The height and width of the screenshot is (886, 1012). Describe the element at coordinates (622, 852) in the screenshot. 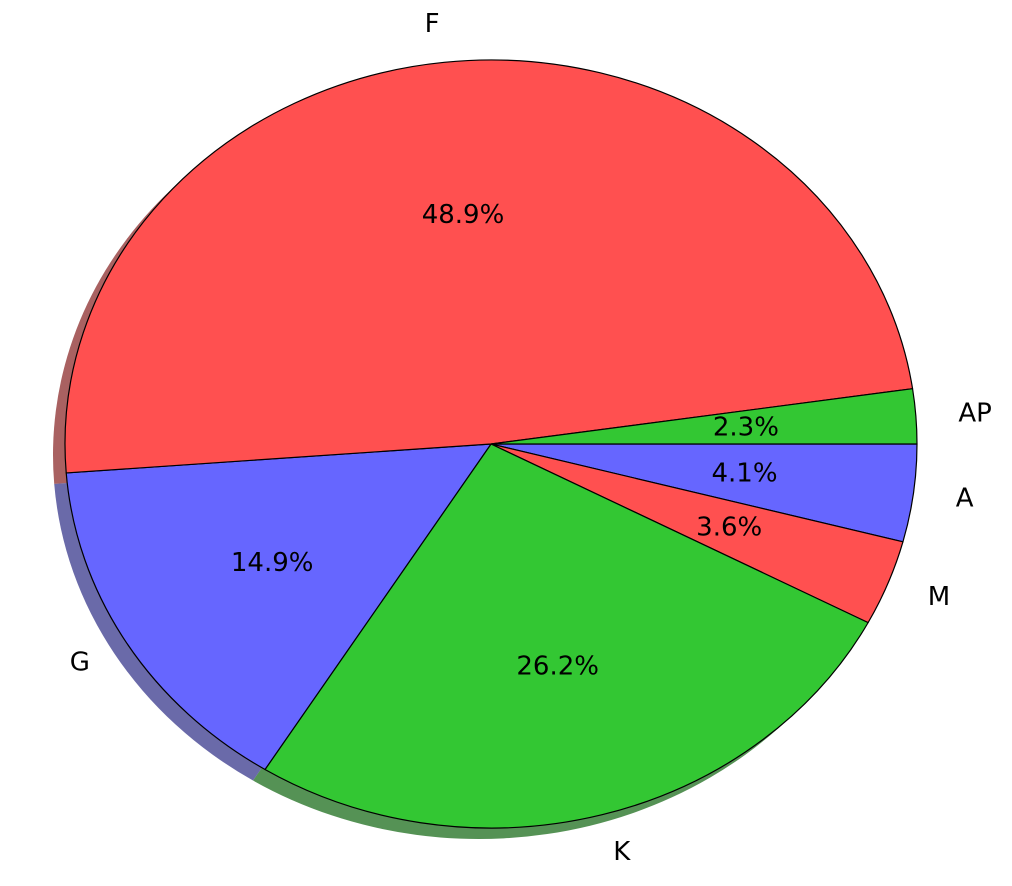

I see `slice-label-k: K` at that location.